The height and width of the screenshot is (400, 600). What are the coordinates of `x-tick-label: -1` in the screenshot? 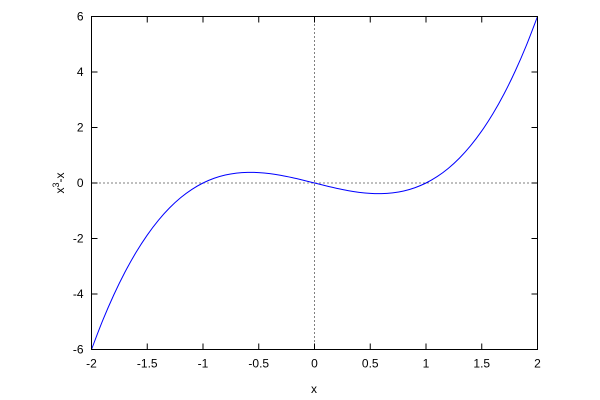 It's located at (203, 364).